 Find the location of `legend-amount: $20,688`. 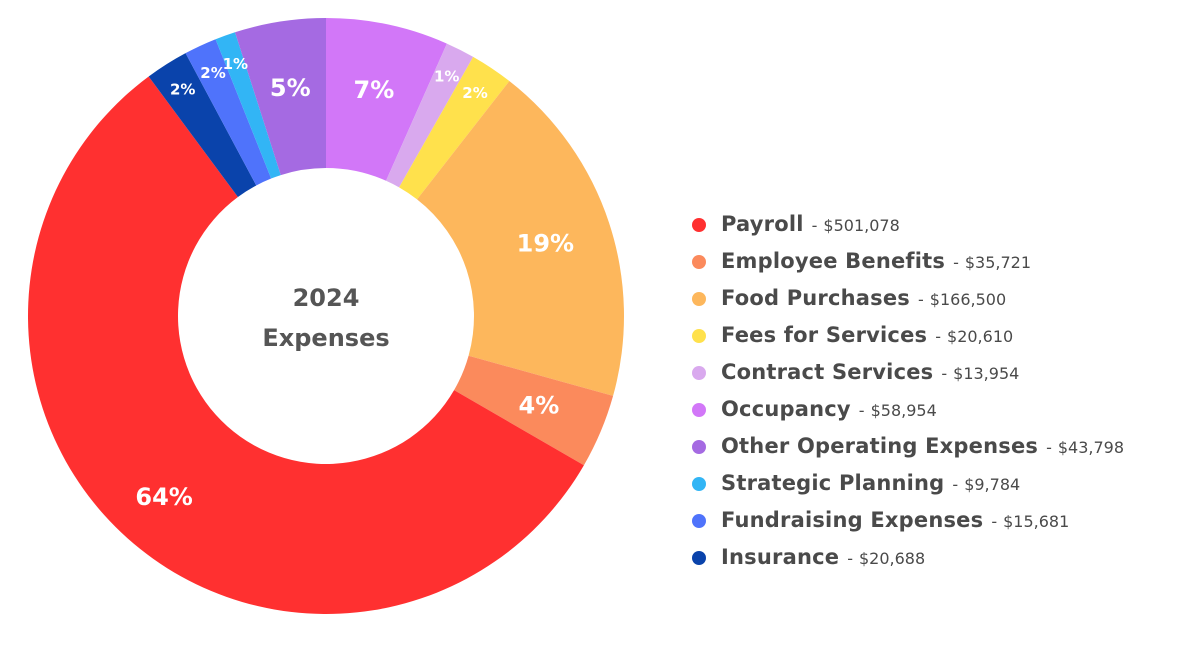

legend-amount: $20,688 is located at coordinates (892, 558).